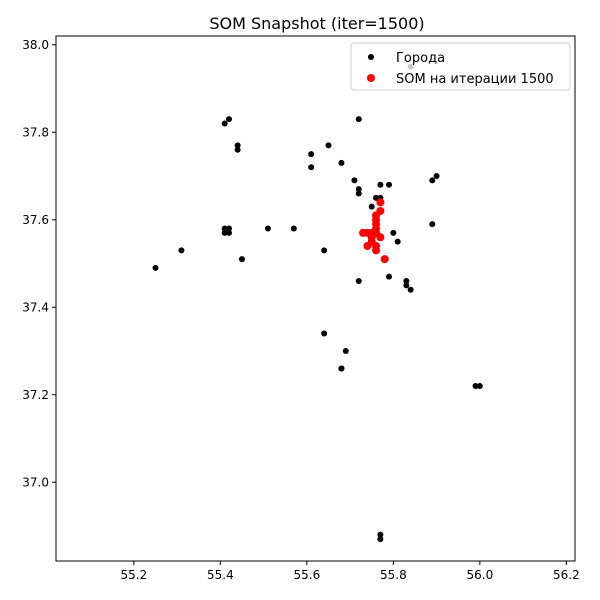  What do you see at coordinates (35, 45) in the screenshot?
I see `y-tick-label: 38.0` at bounding box center [35, 45].